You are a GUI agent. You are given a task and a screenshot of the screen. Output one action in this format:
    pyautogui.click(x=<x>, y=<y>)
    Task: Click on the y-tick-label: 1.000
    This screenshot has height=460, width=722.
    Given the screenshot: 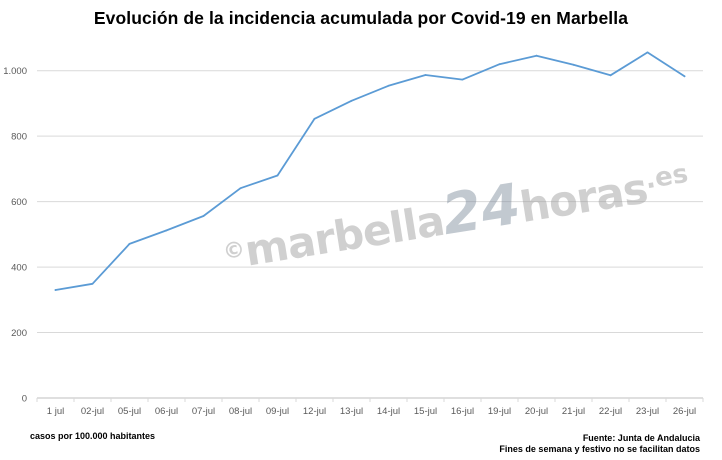 What is the action you would take?
    pyautogui.click(x=15, y=71)
    